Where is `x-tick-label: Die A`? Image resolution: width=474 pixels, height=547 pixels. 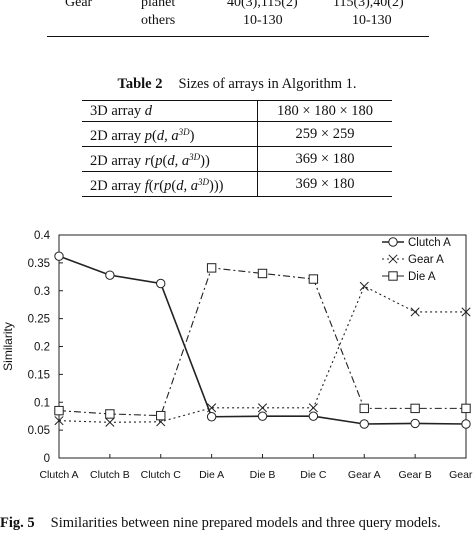
x-tick-label: Die A is located at coordinates (211, 475).